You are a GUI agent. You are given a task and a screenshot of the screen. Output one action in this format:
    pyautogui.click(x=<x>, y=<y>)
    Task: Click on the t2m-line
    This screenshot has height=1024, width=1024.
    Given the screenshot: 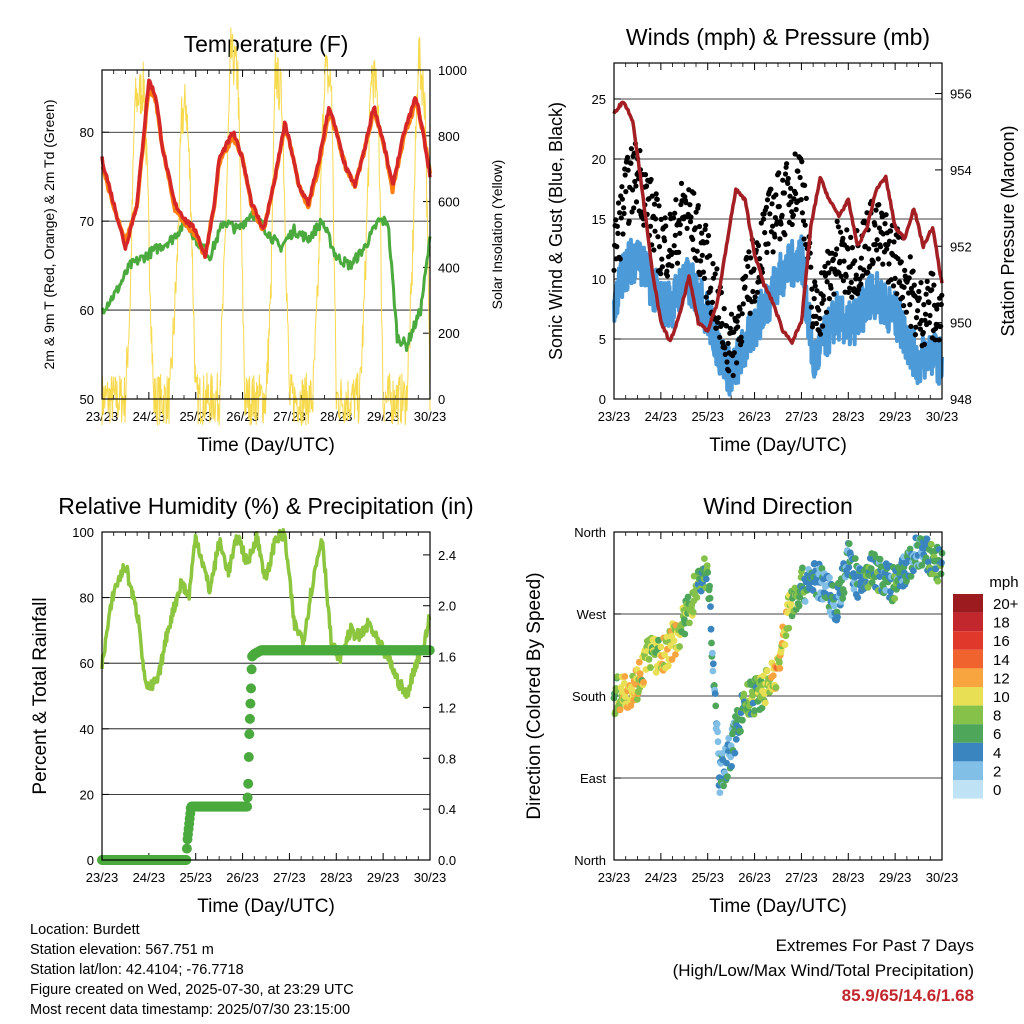 What is the action you would take?
    pyautogui.click(x=266, y=168)
    